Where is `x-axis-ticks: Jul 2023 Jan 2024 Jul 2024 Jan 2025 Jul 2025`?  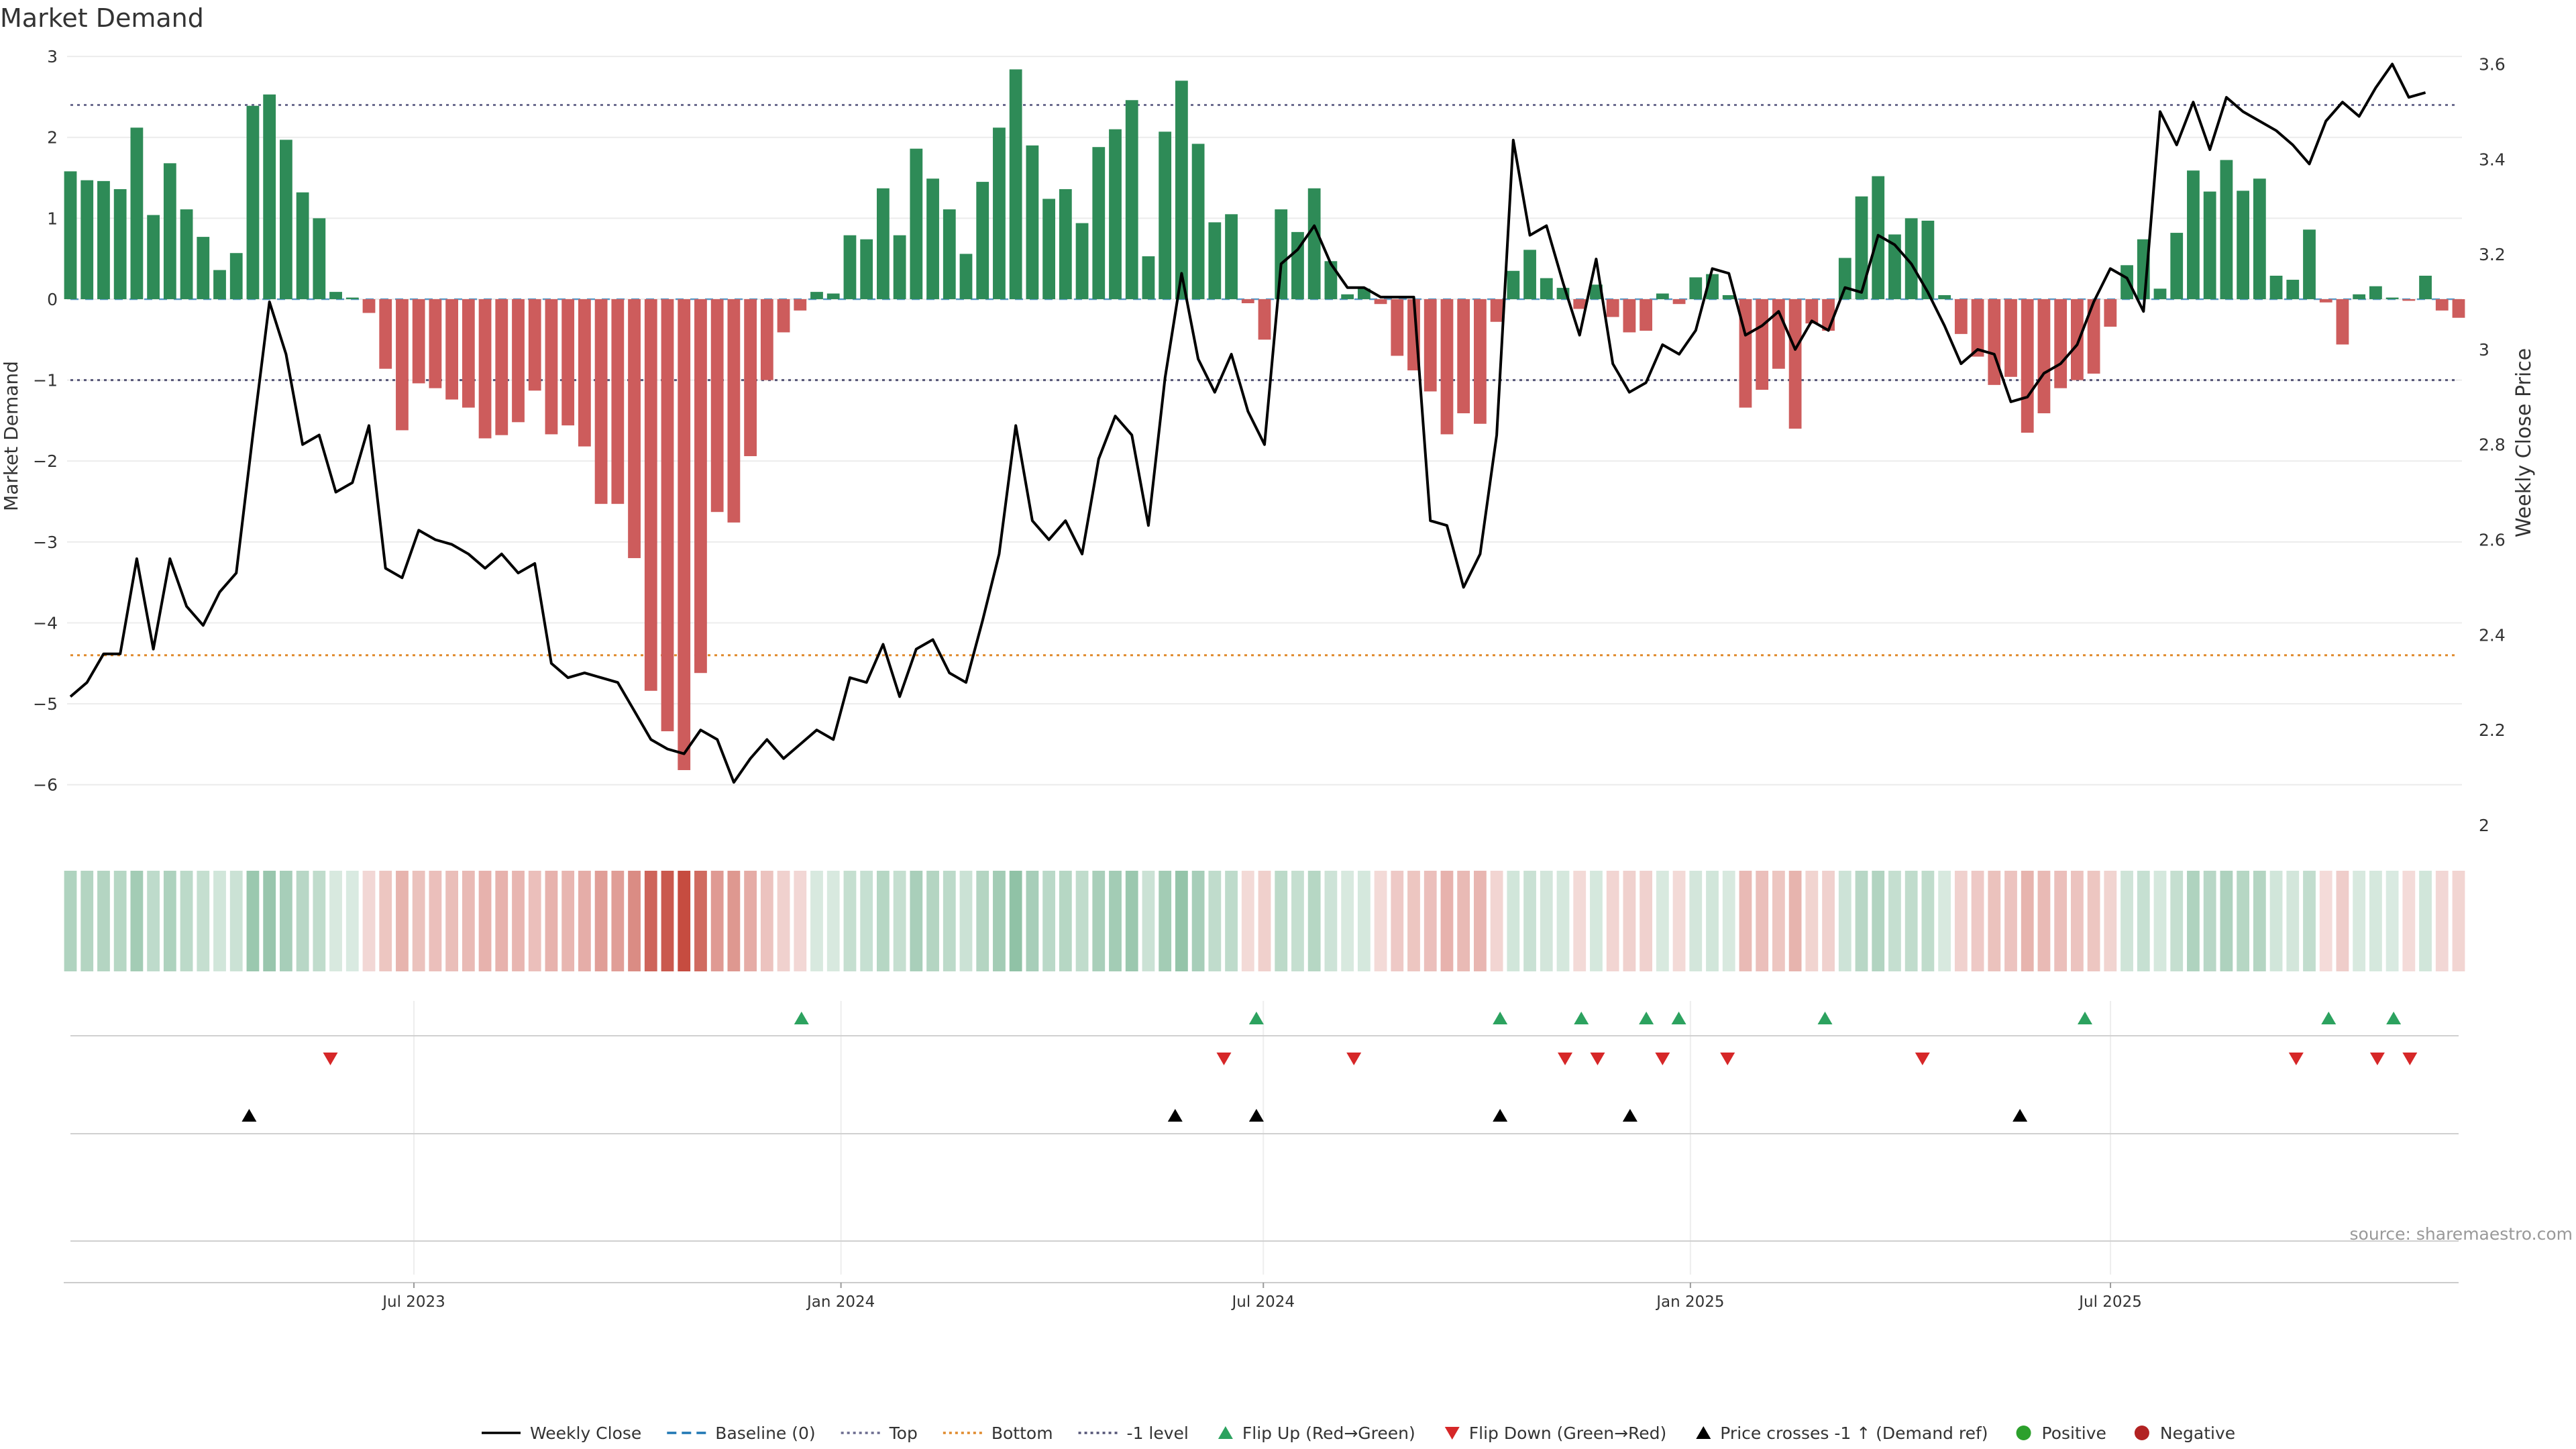 x-axis-ticks: Jul 2023 Jan 2024 Jul 2024 Jan 2025 Jul 2025 is located at coordinates (1261, 1296).